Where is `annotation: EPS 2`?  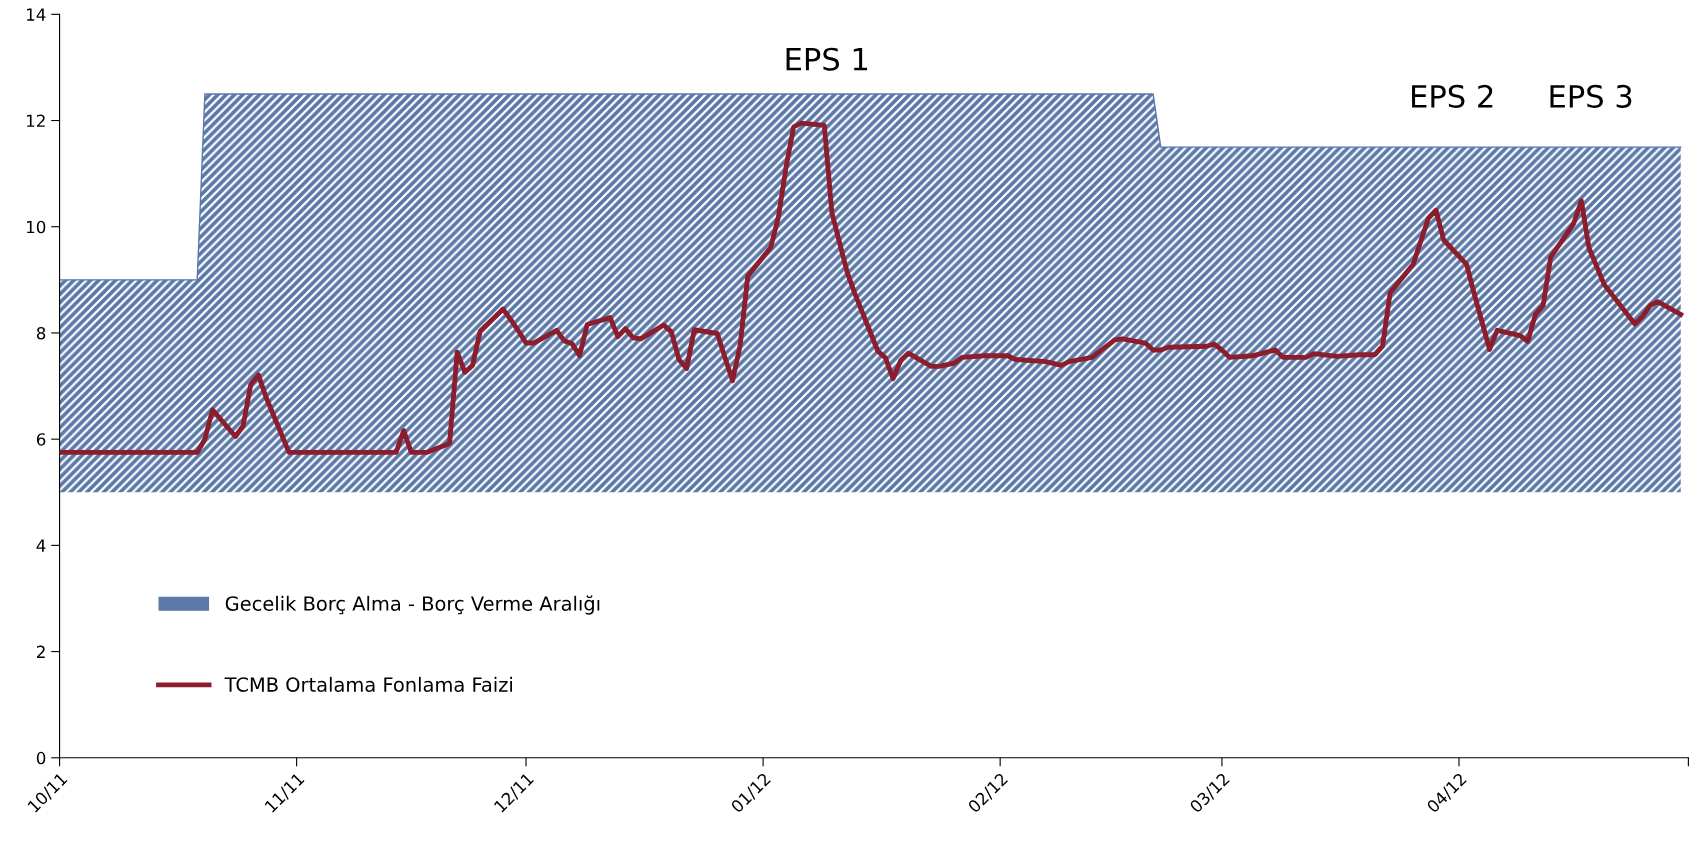
annotation: EPS 2 is located at coordinates (1452, 96).